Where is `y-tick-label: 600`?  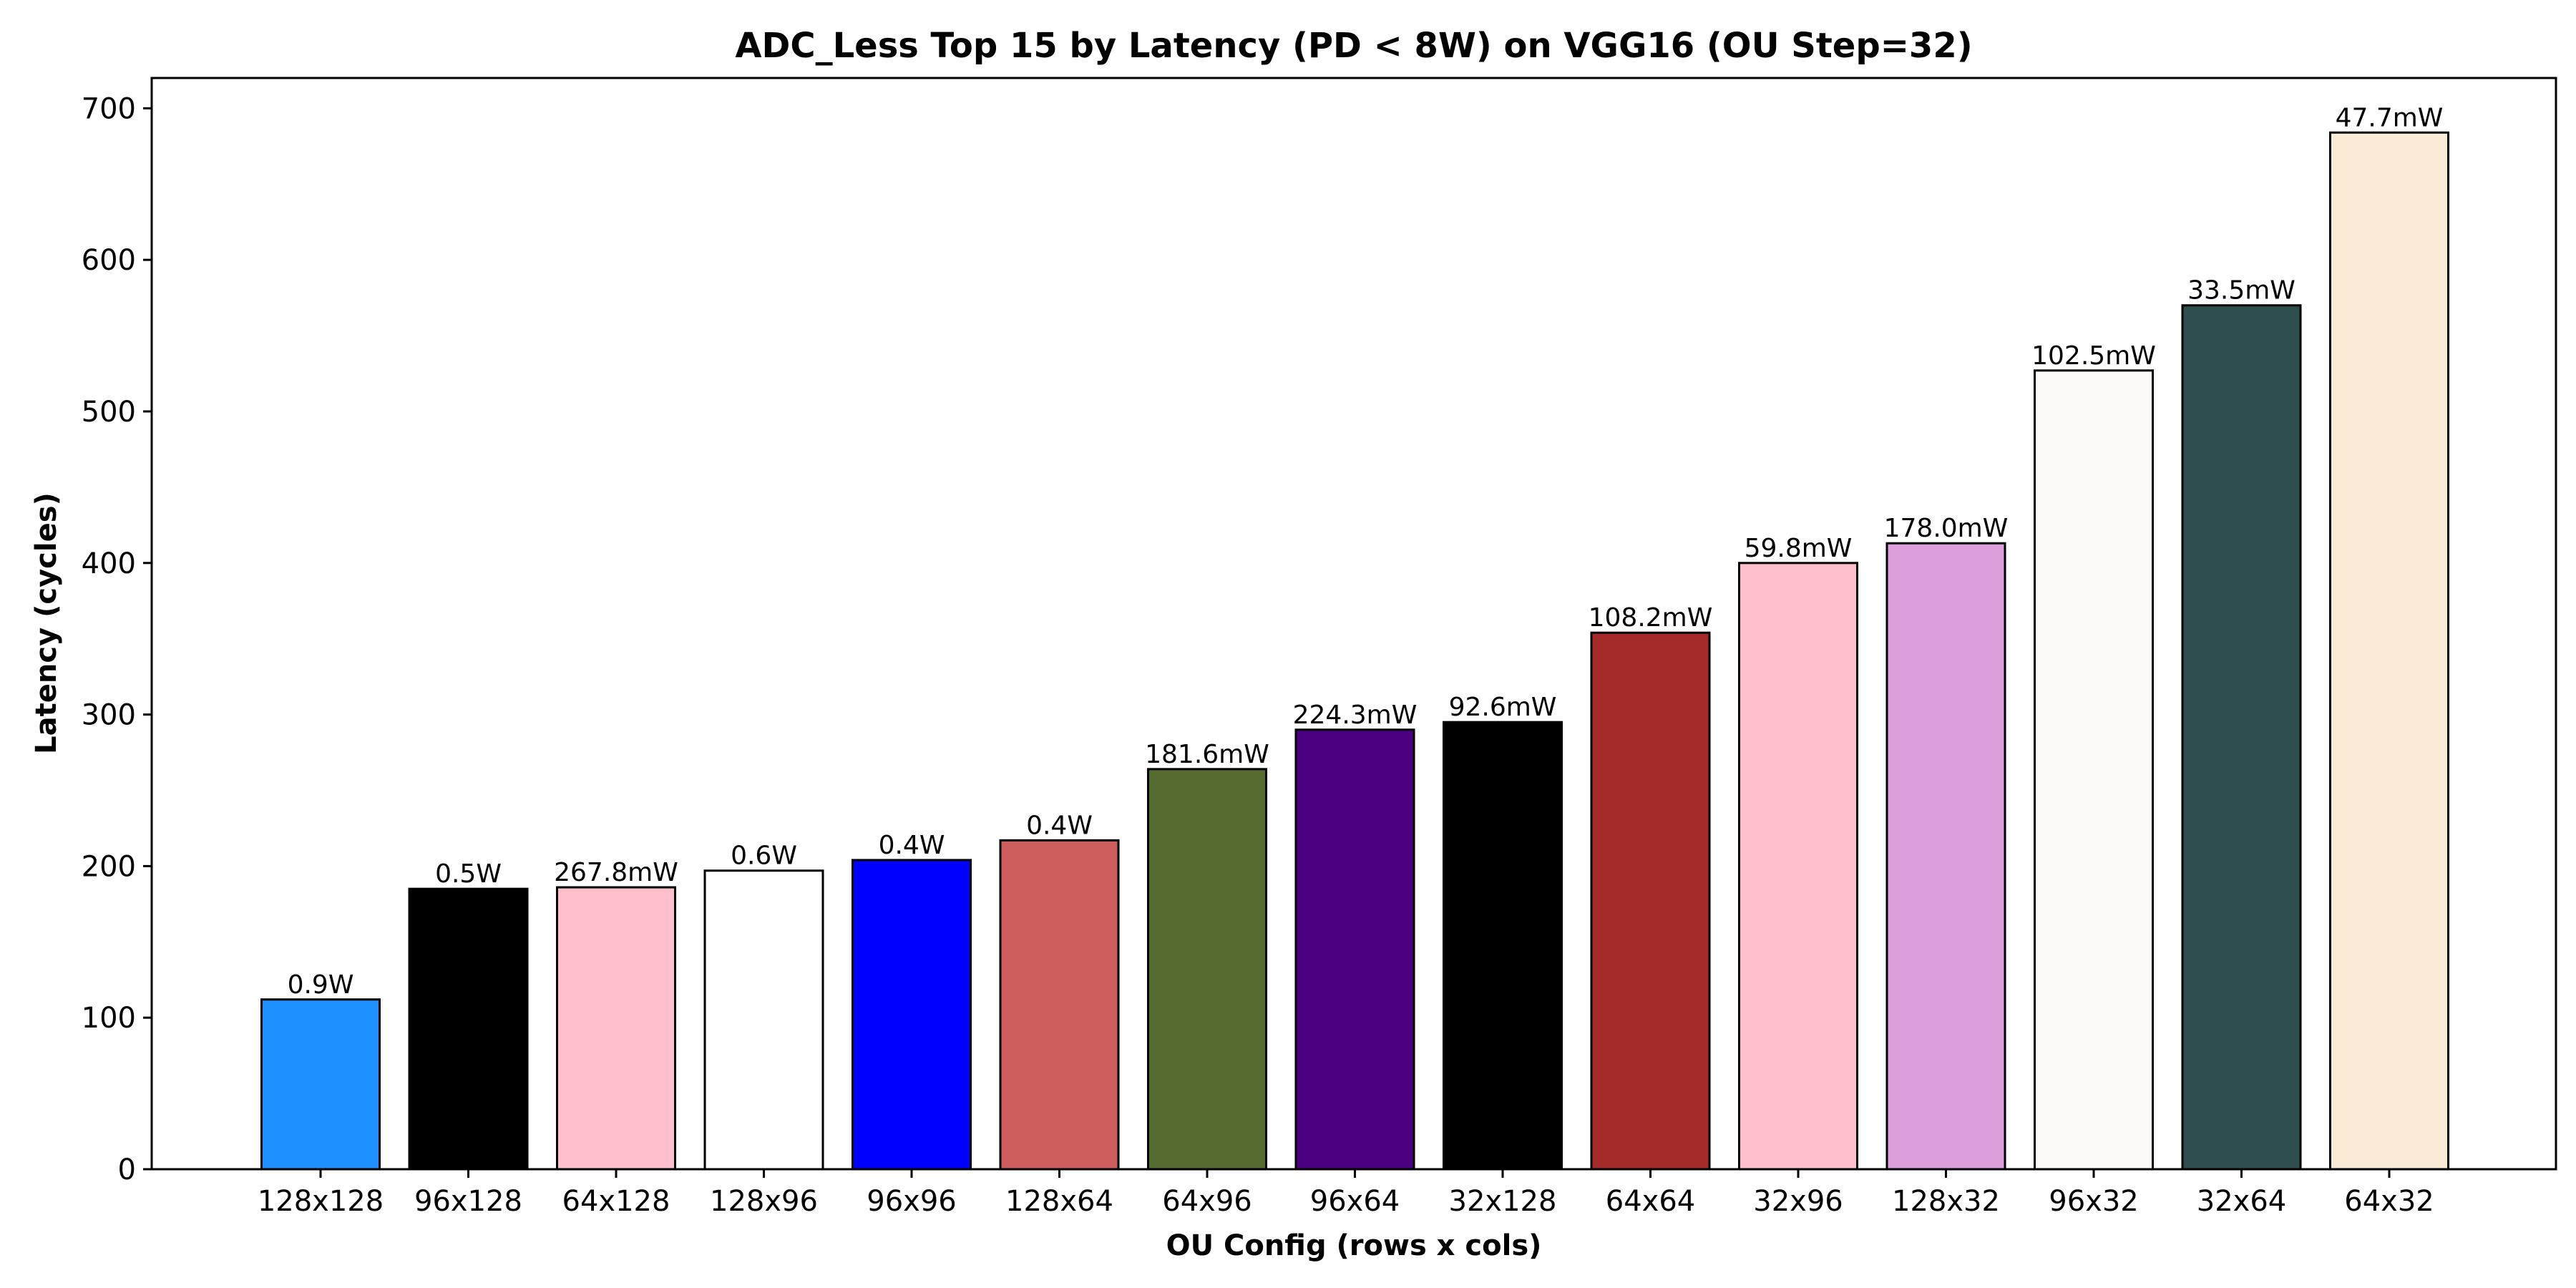
y-tick-label: 600 is located at coordinates (109, 260).